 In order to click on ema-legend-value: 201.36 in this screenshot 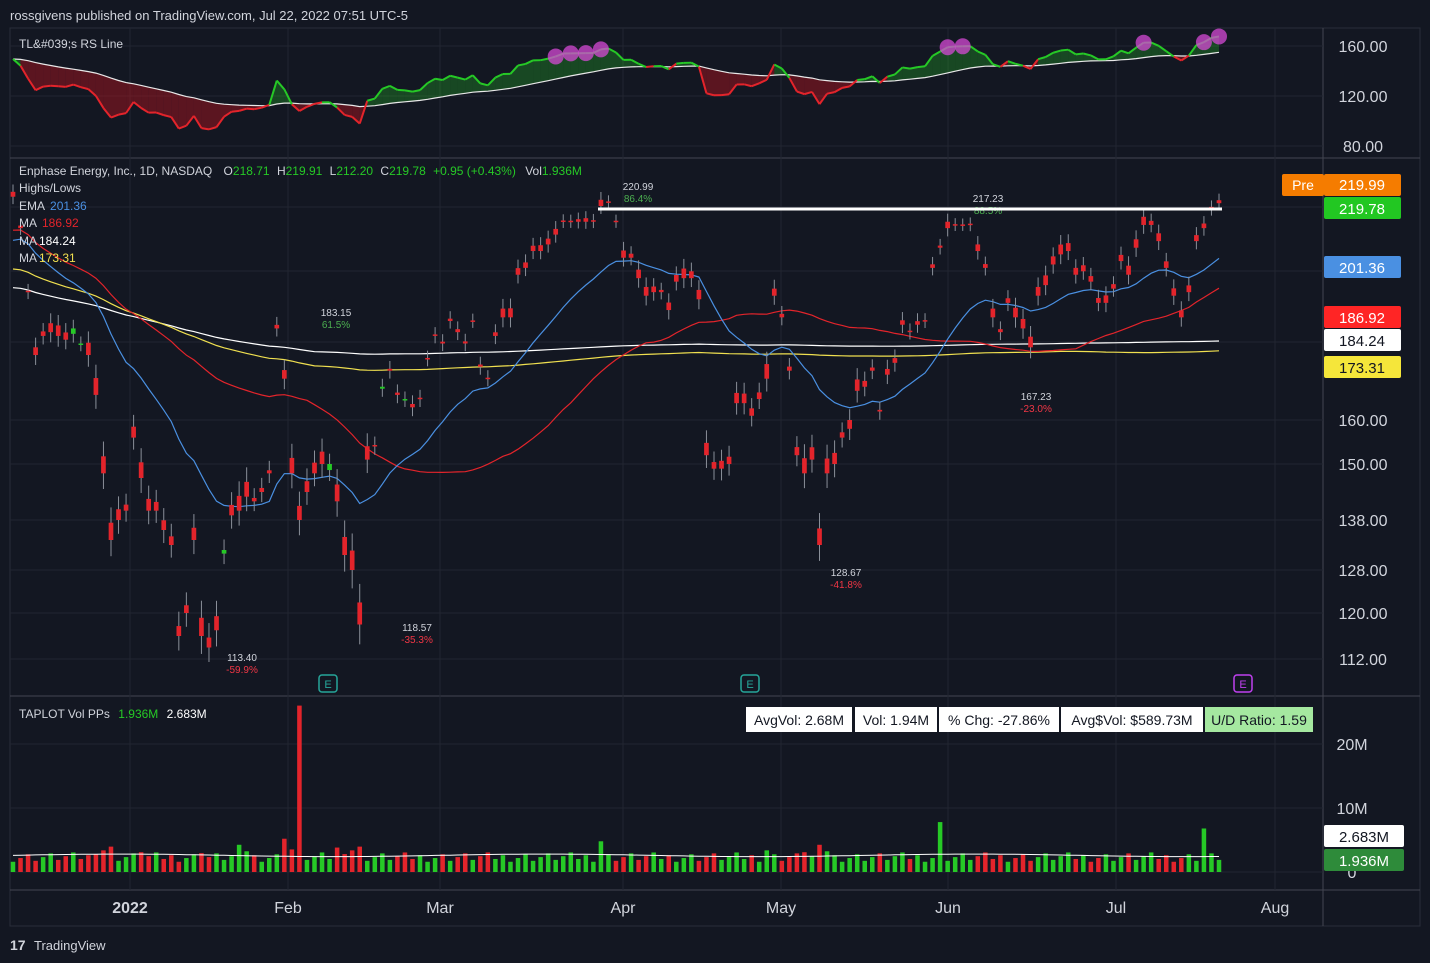, I will do `click(68, 206)`.